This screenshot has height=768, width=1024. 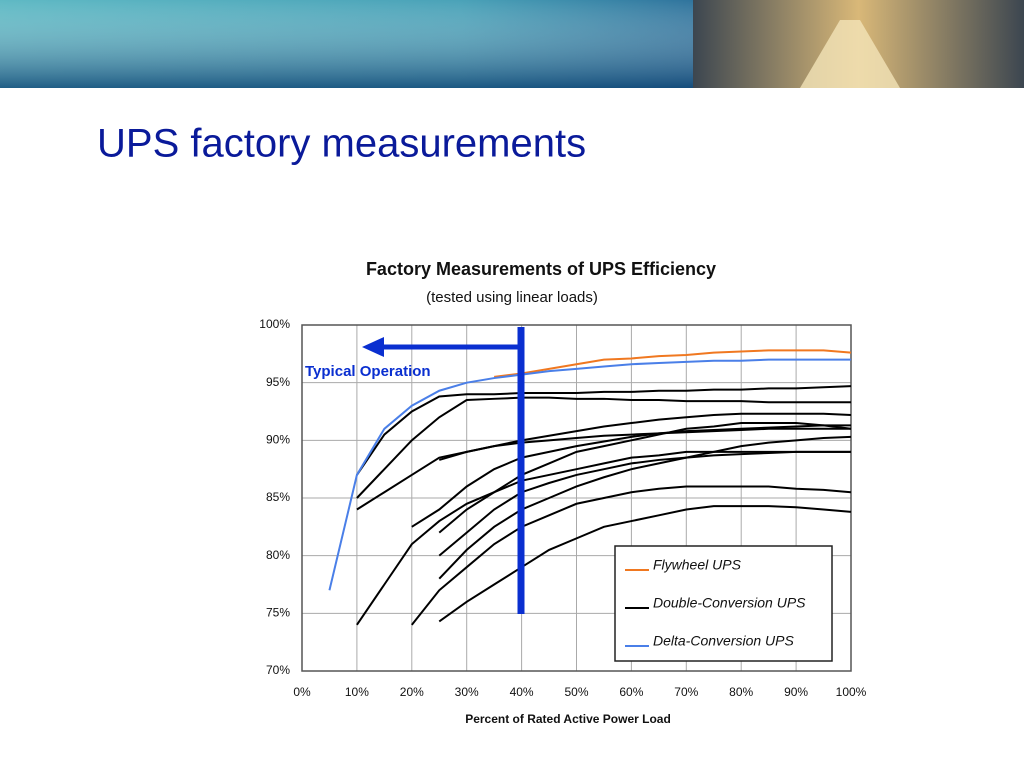 What do you see at coordinates (631, 692) in the screenshot?
I see `x-tick-label: 60%` at bounding box center [631, 692].